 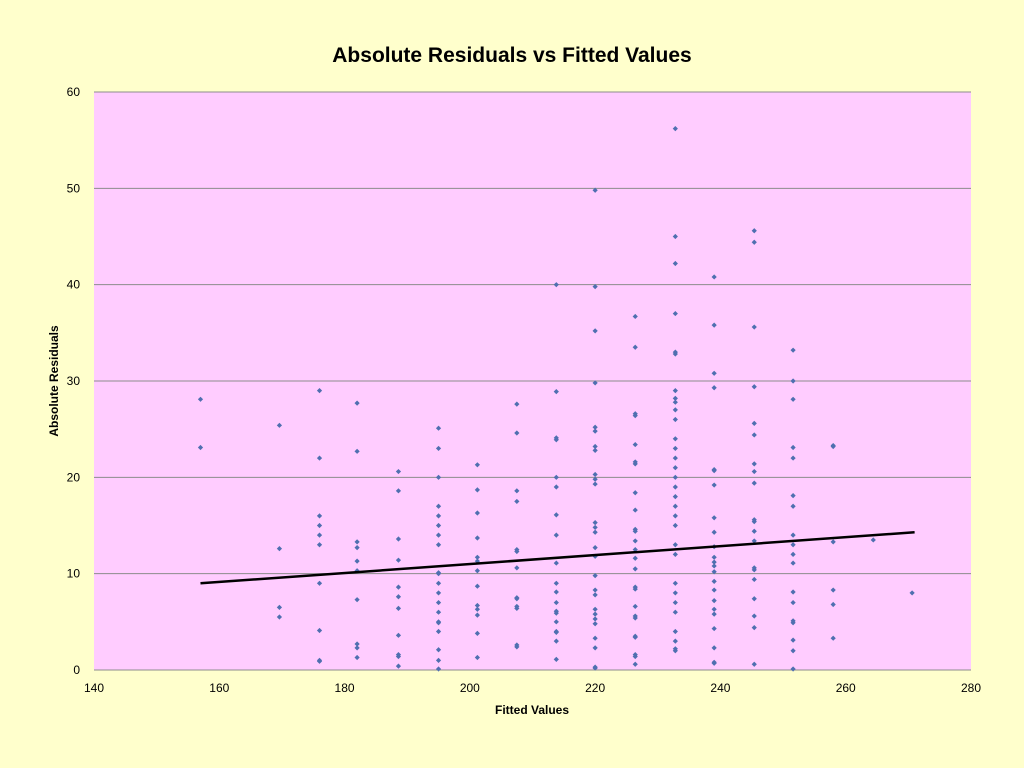 I want to click on y-tick-label: 60, so click(x=74, y=92).